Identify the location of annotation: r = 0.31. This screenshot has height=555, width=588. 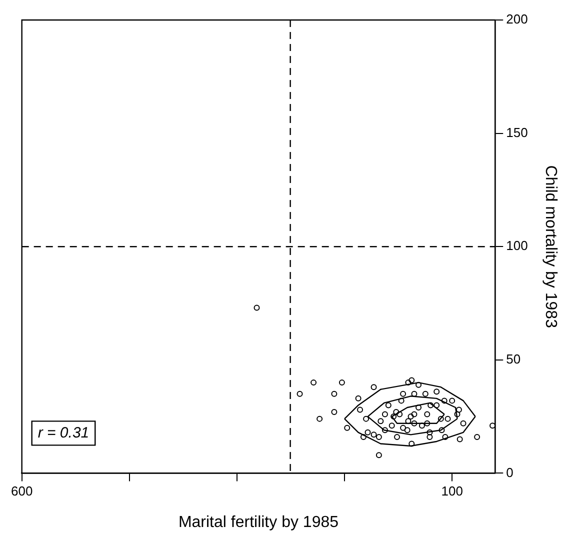
(64, 433).